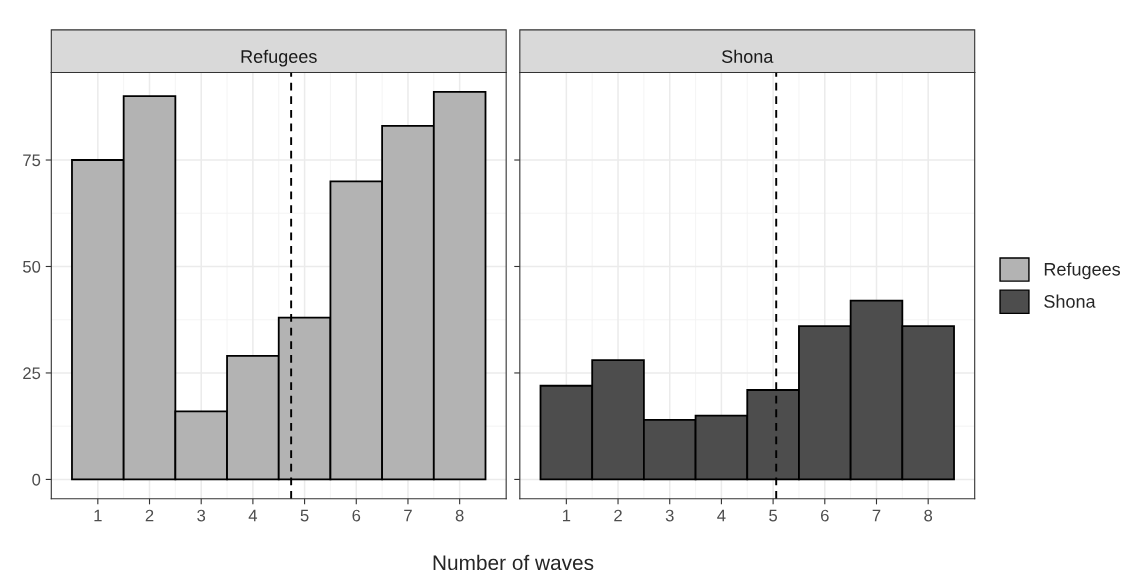  What do you see at coordinates (513, 562) in the screenshot?
I see `x-axis-title: Number of waves` at bounding box center [513, 562].